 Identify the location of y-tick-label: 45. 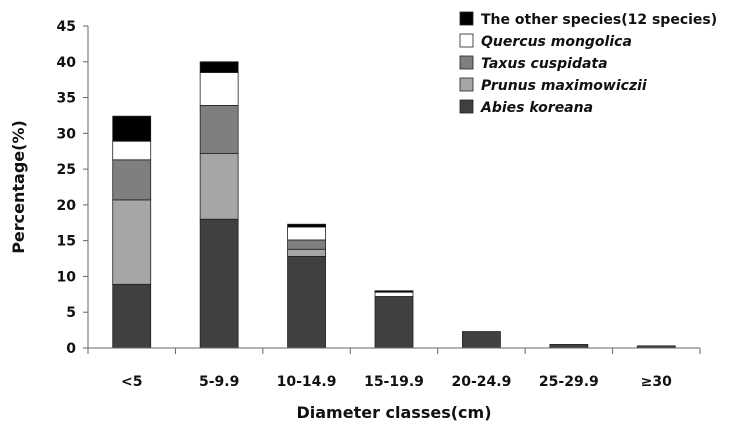
(66, 27).